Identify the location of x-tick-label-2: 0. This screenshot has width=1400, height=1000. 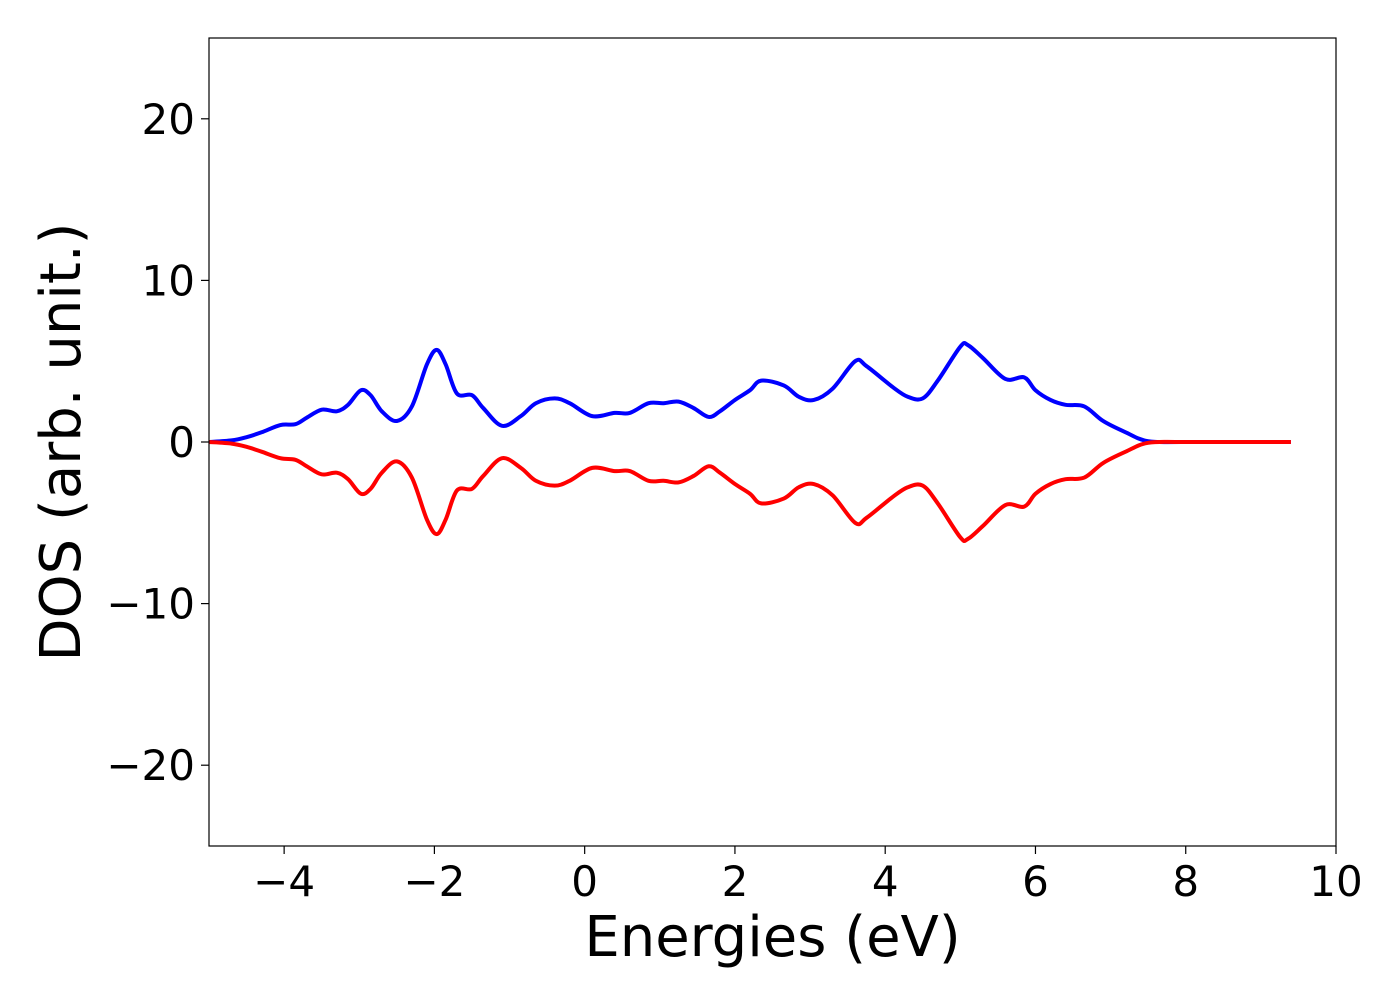
(584, 881).